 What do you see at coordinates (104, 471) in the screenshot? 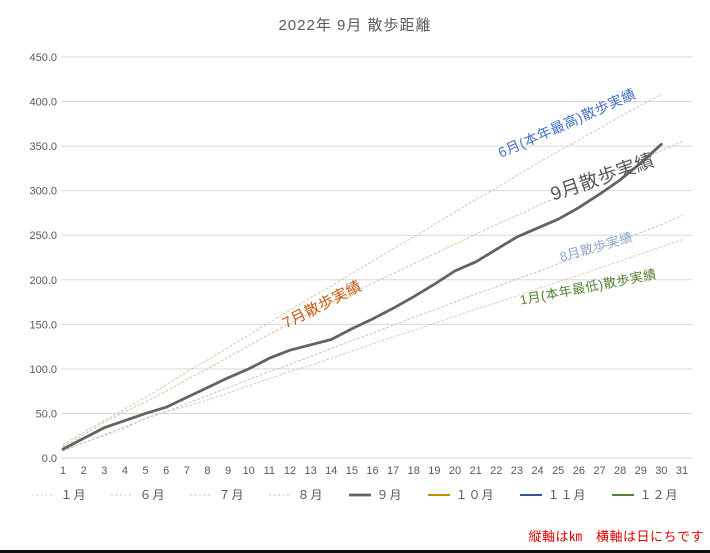
I see `x-tick-label: 3` at bounding box center [104, 471].